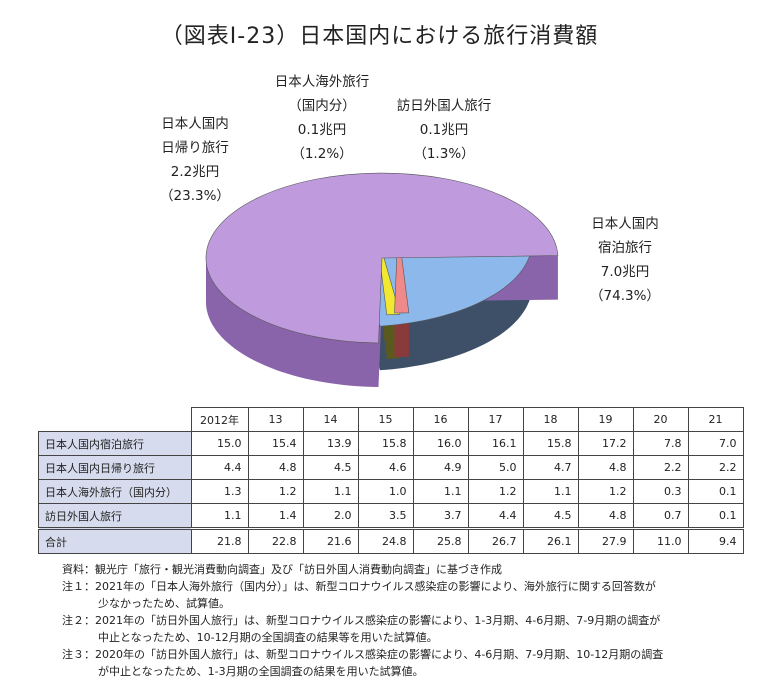  Describe the element at coordinates (660, 491) in the screenshot. I see `table-cell: 0.3` at that location.